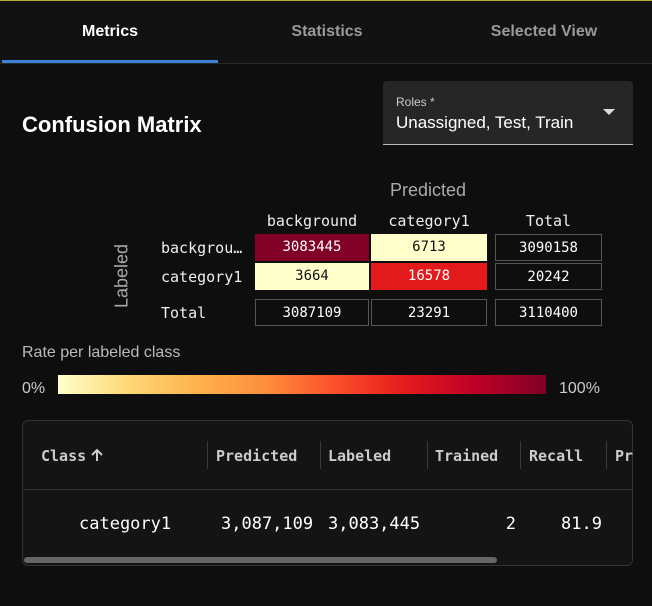  Describe the element at coordinates (110, 31) in the screenshot. I see `tab: Metrics` at that location.